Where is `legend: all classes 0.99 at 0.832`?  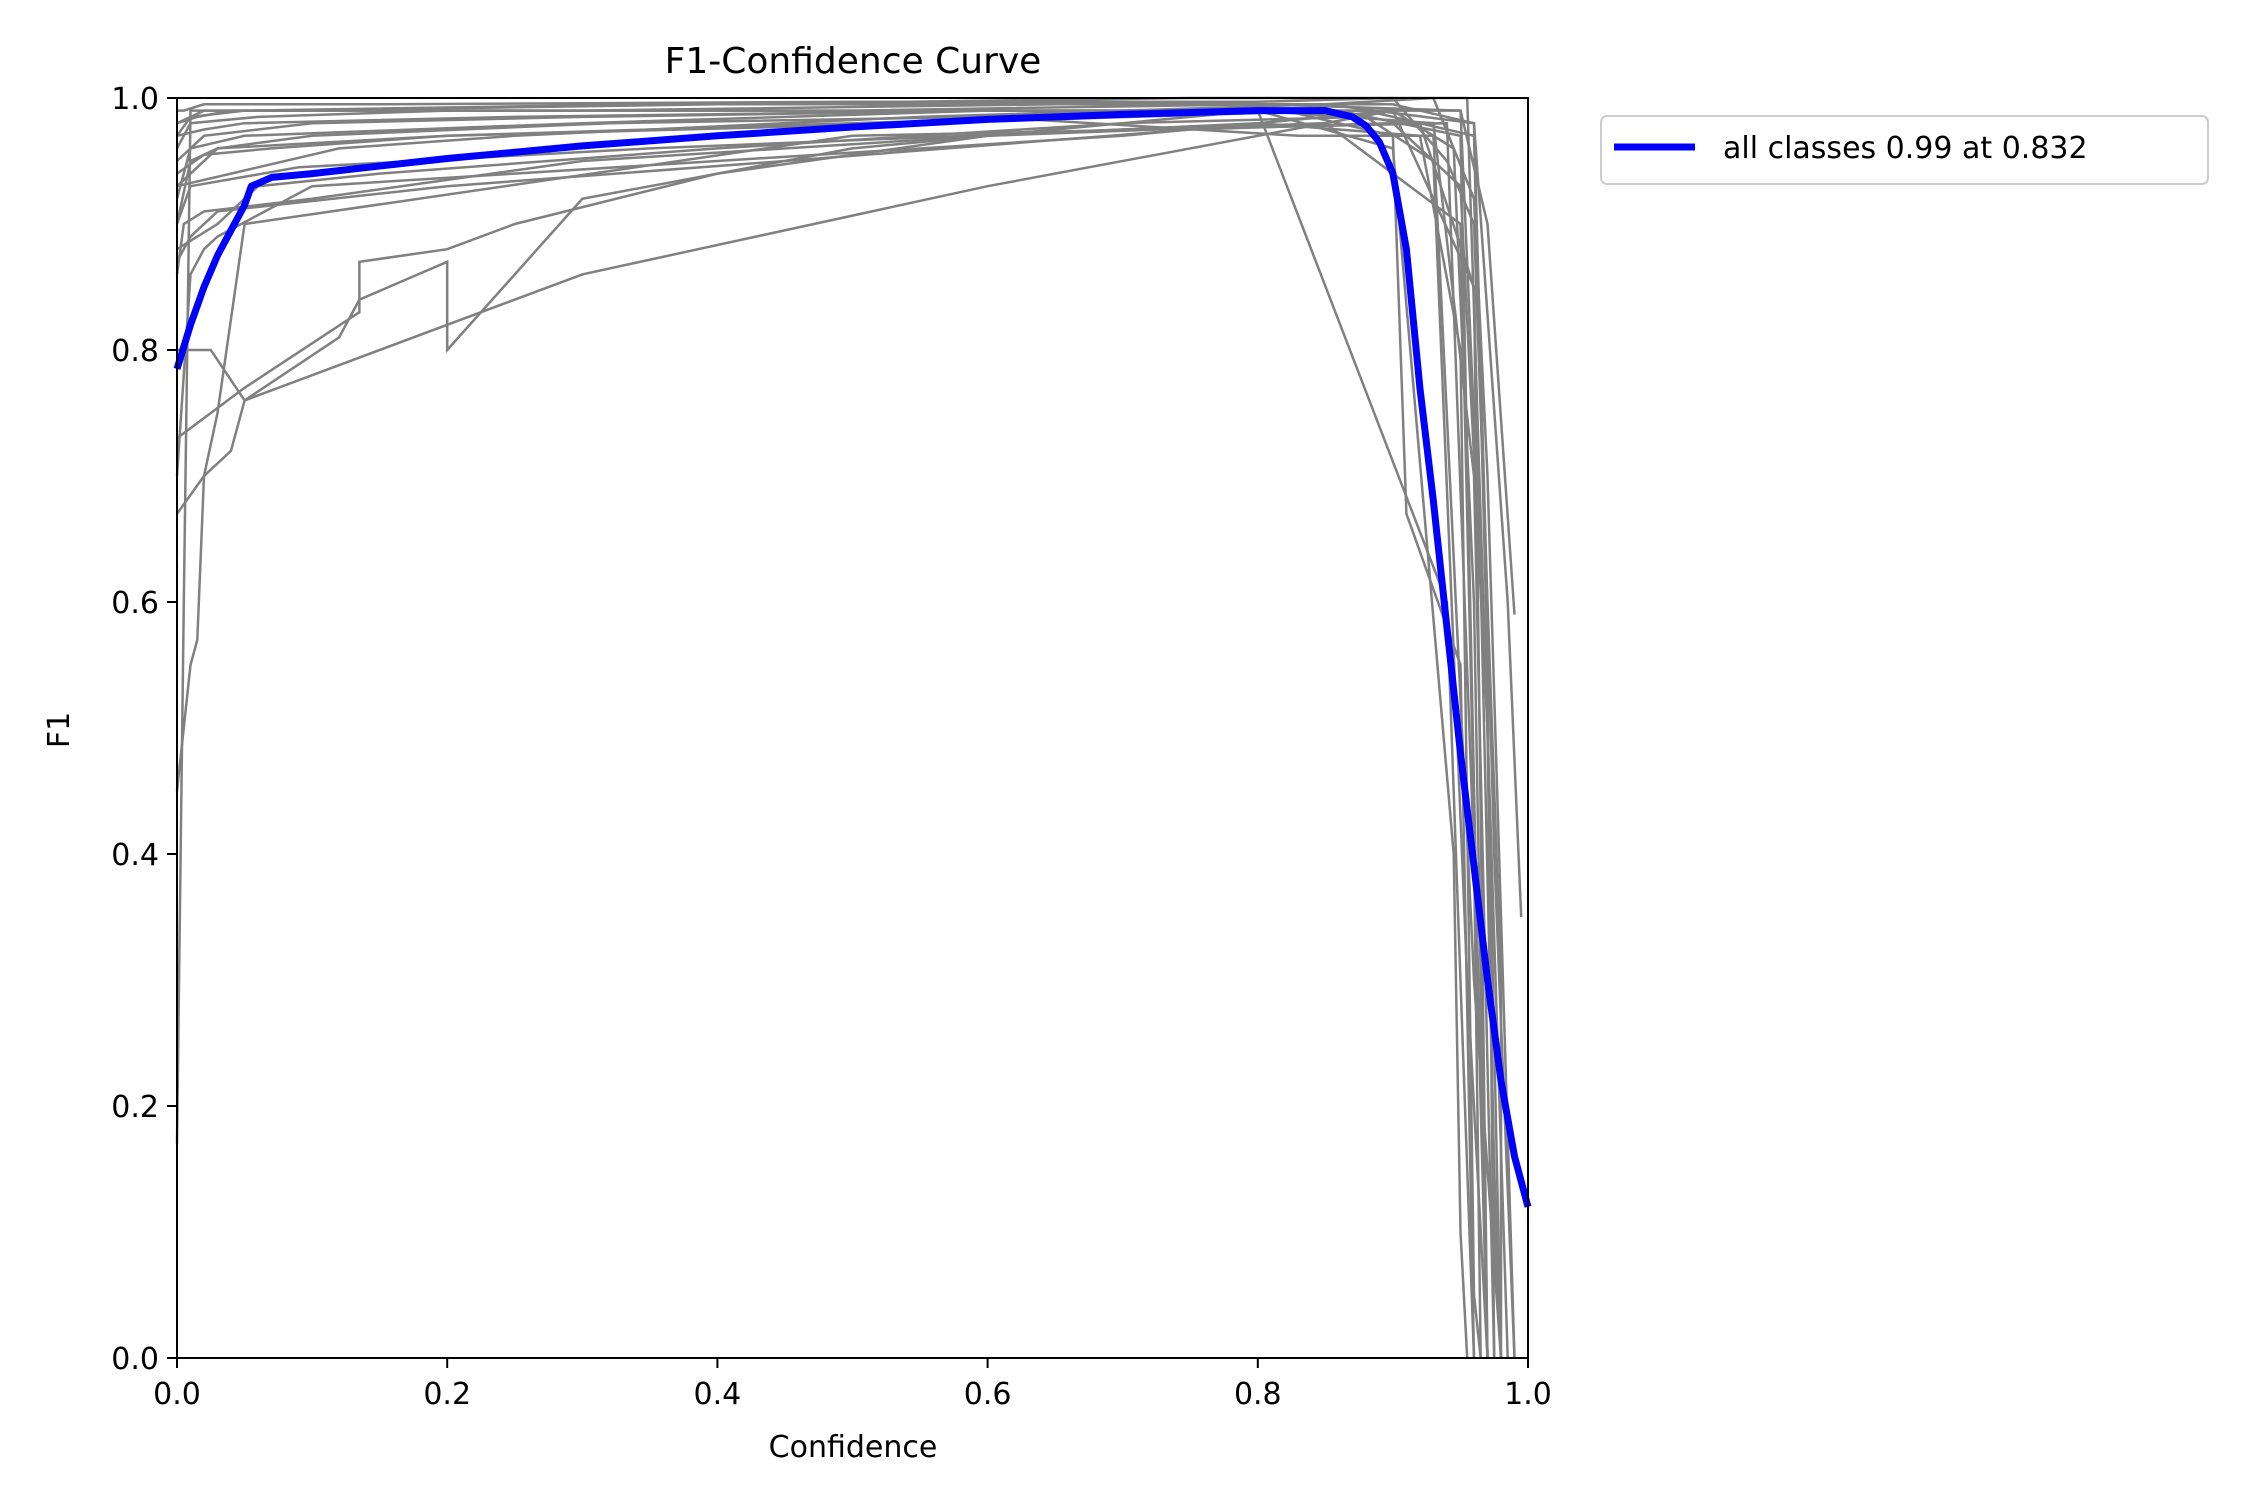 legend: all classes 0.99 at 0.832 is located at coordinates (1904, 150).